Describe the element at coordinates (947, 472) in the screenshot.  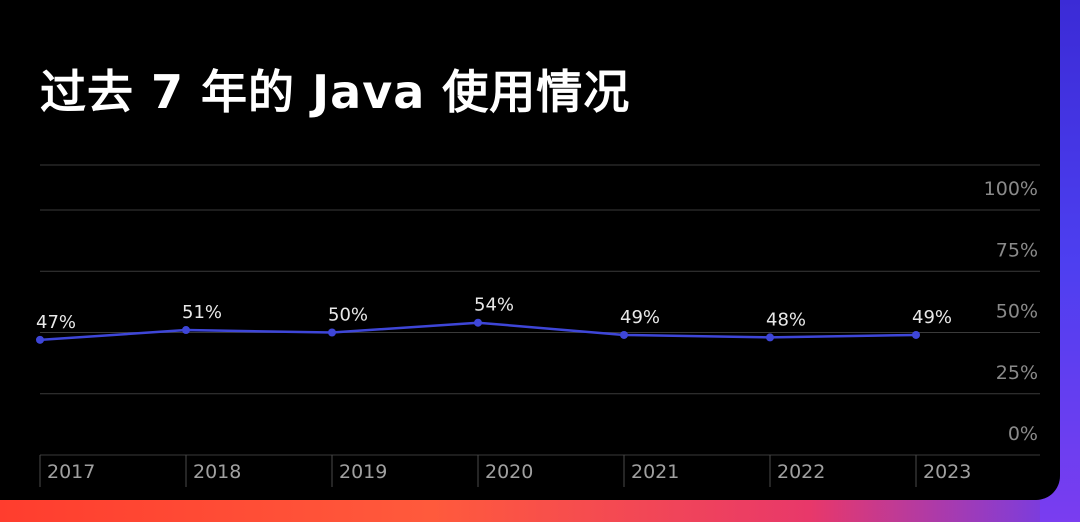
I see `x-tick-label: 2023` at that location.